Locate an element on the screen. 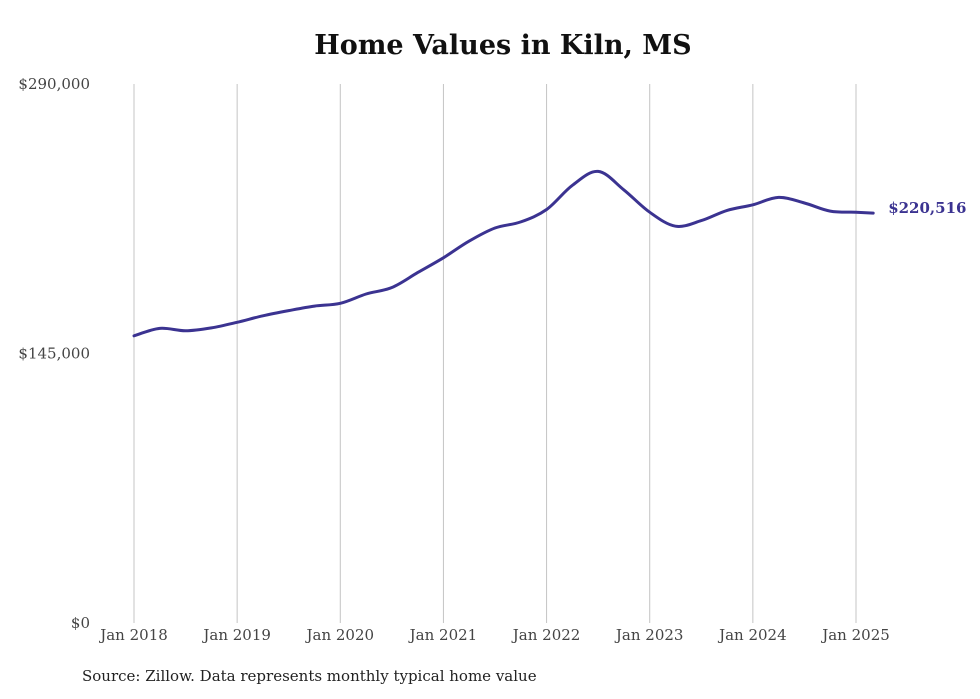 The image size is (980, 699). chart-title: Home Values in Kiln, MS is located at coordinates (503, 45).